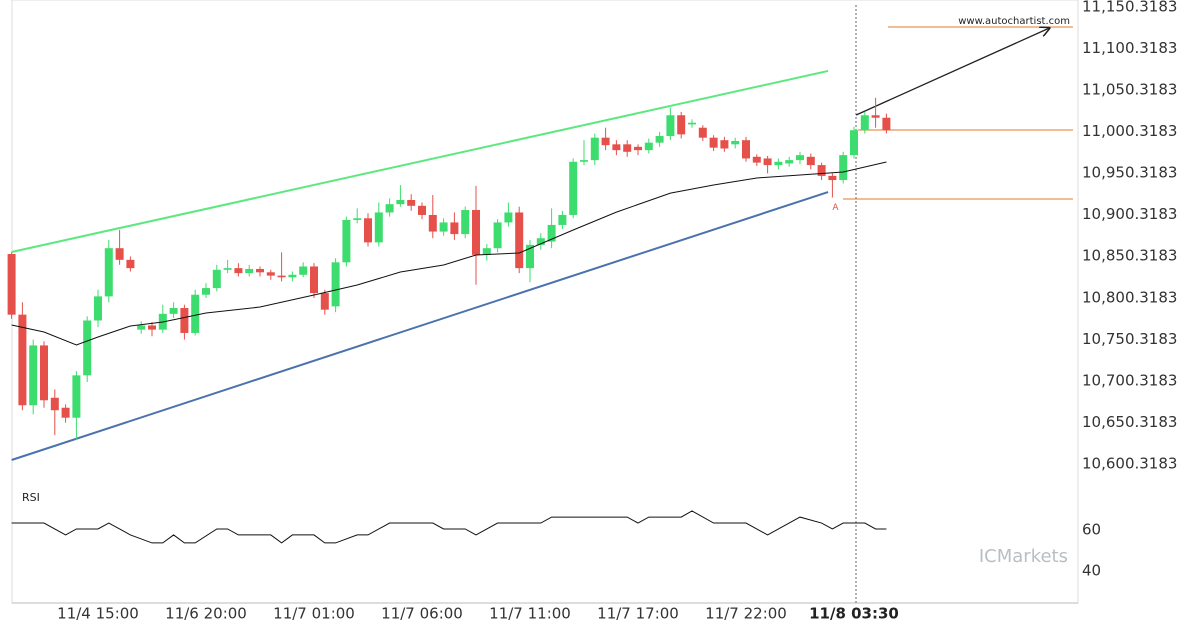  I want to click on source-text: www.autochartist.com, so click(1014, 21).